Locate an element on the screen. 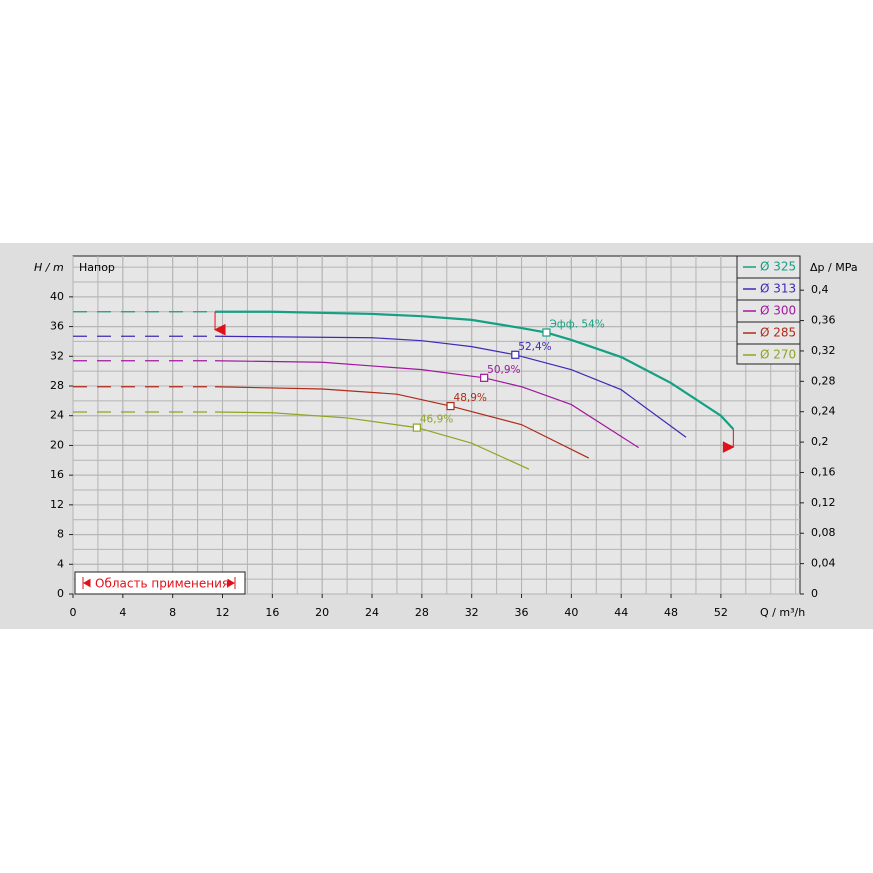  y-tick-label: 36 is located at coordinates (57, 326).